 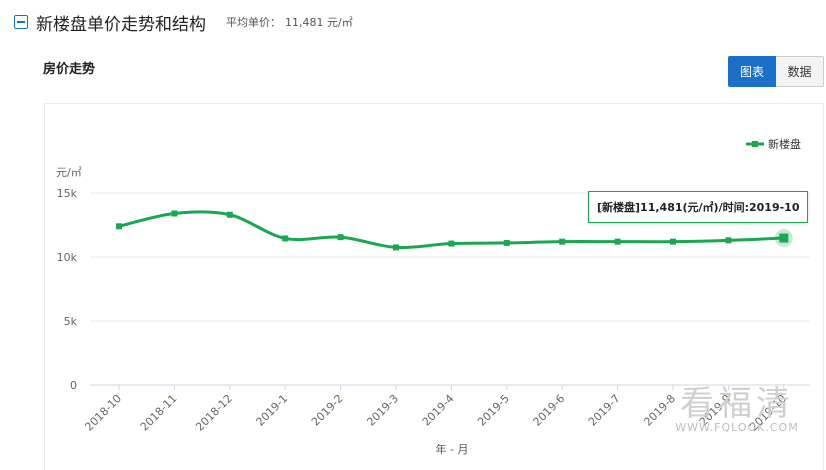 What do you see at coordinates (121, 24) in the screenshot?
I see `page-title: 新楼盘单价走势和结构` at bounding box center [121, 24].